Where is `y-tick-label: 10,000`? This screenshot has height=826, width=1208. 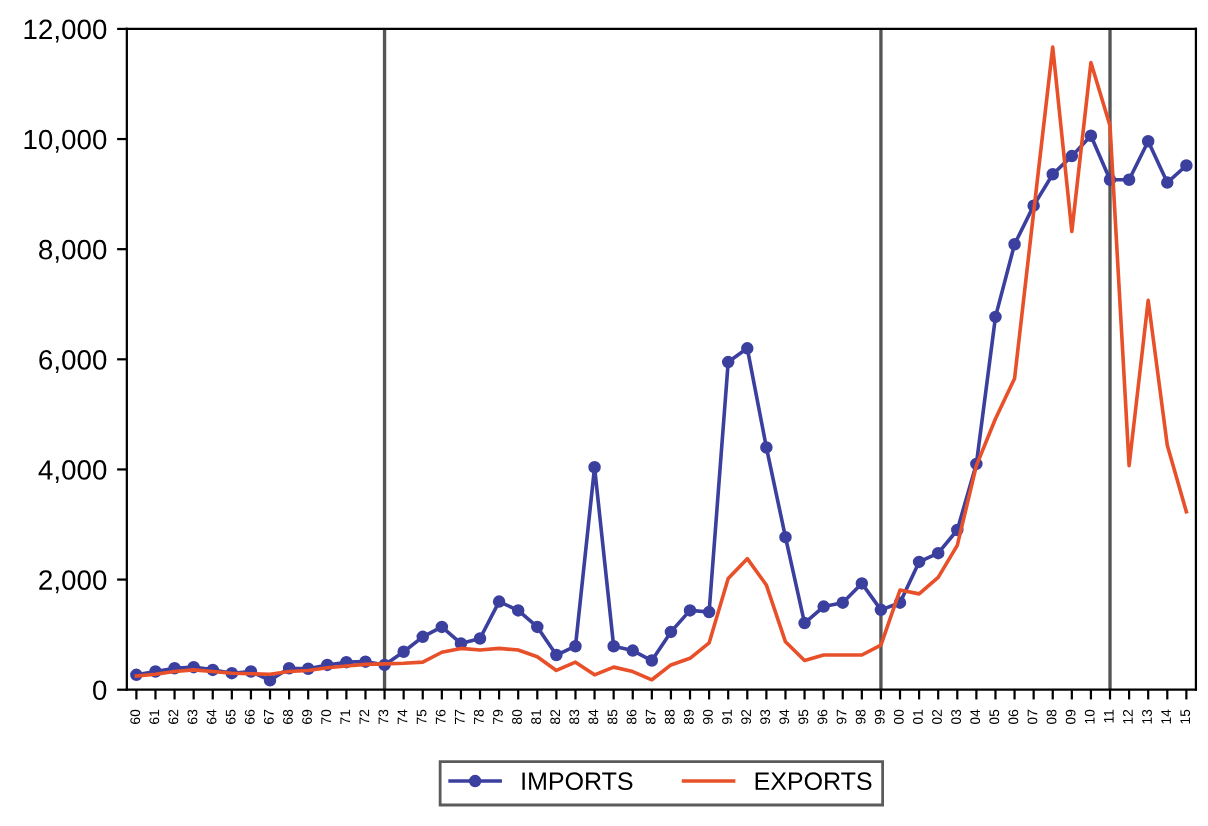 y-tick-label: 10,000 is located at coordinates (65, 141).